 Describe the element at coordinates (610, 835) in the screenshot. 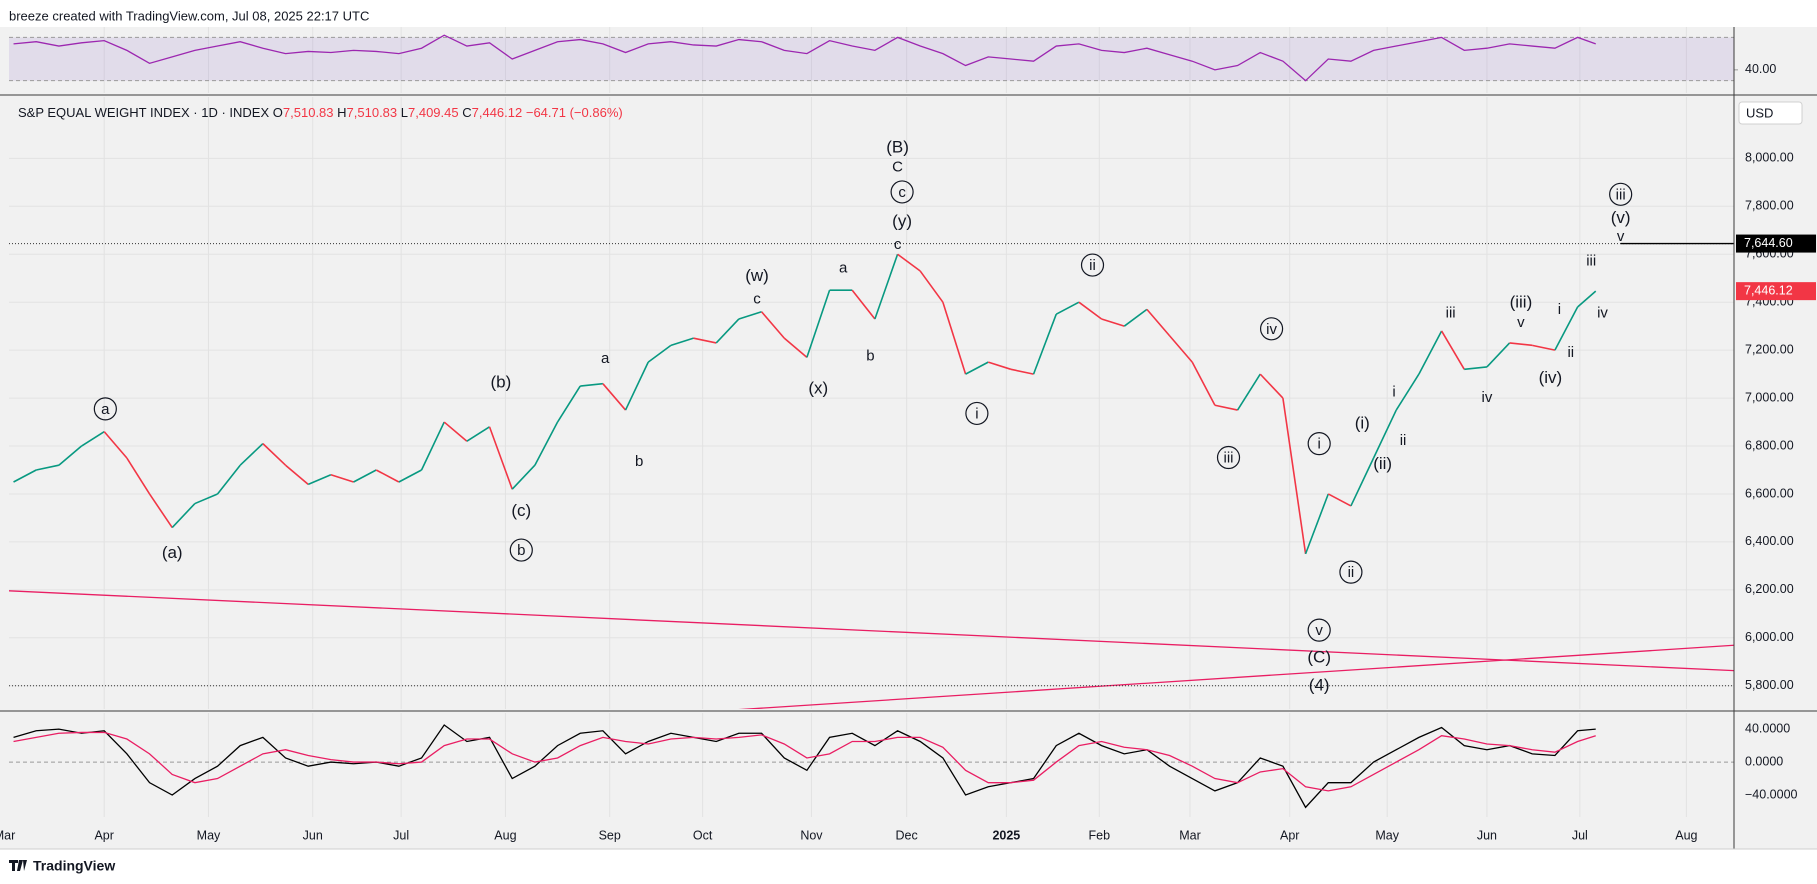

I see `x-tick-label: Sep` at that location.